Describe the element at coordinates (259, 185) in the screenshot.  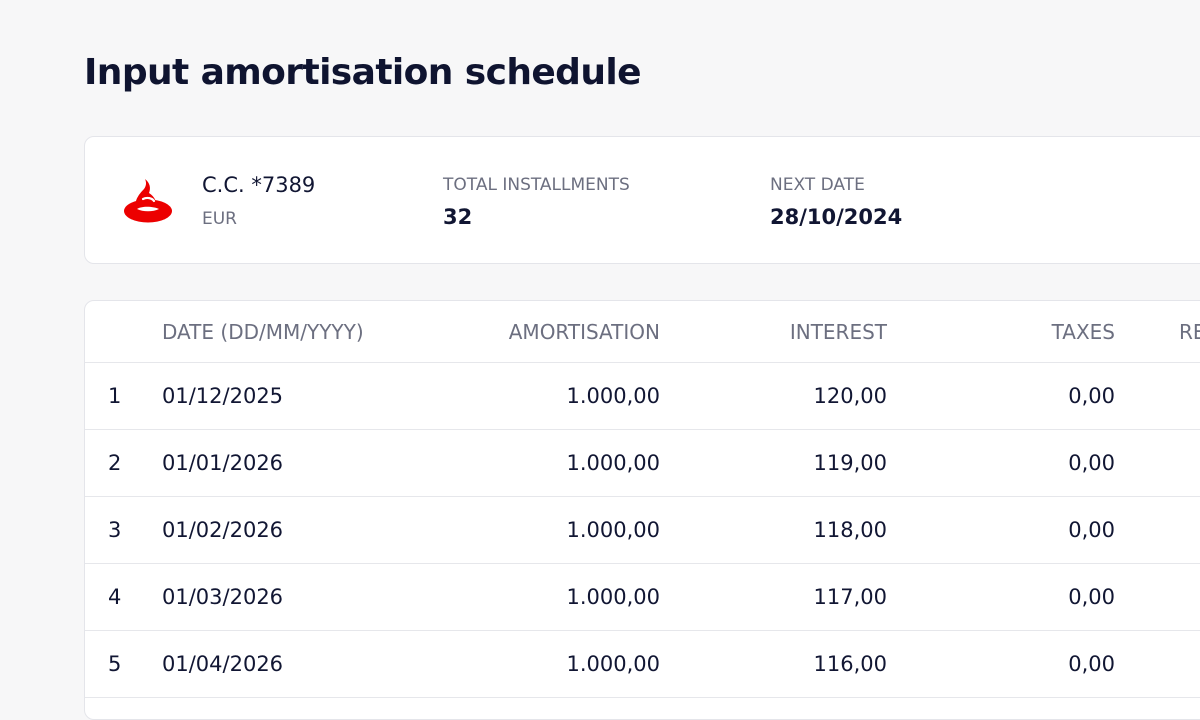
I see `account-name: C.C. *7389` at that location.